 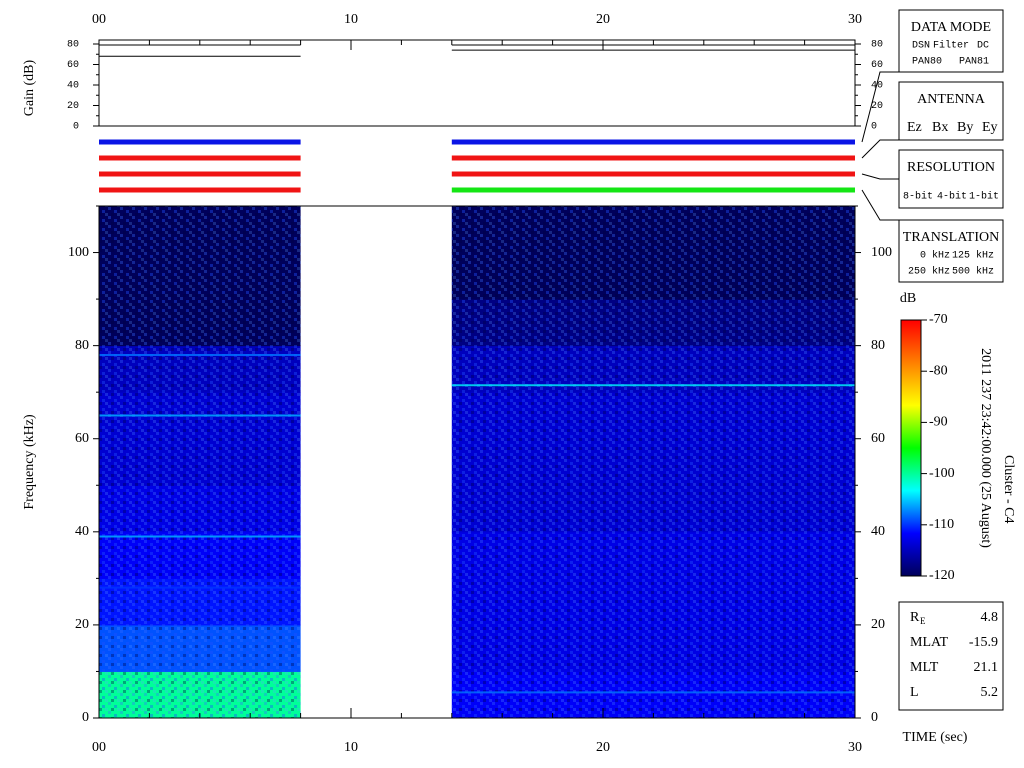 What do you see at coordinates (941, 524) in the screenshot?
I see `colorbar-tick-label: -110` at bounding box center [941, 524].